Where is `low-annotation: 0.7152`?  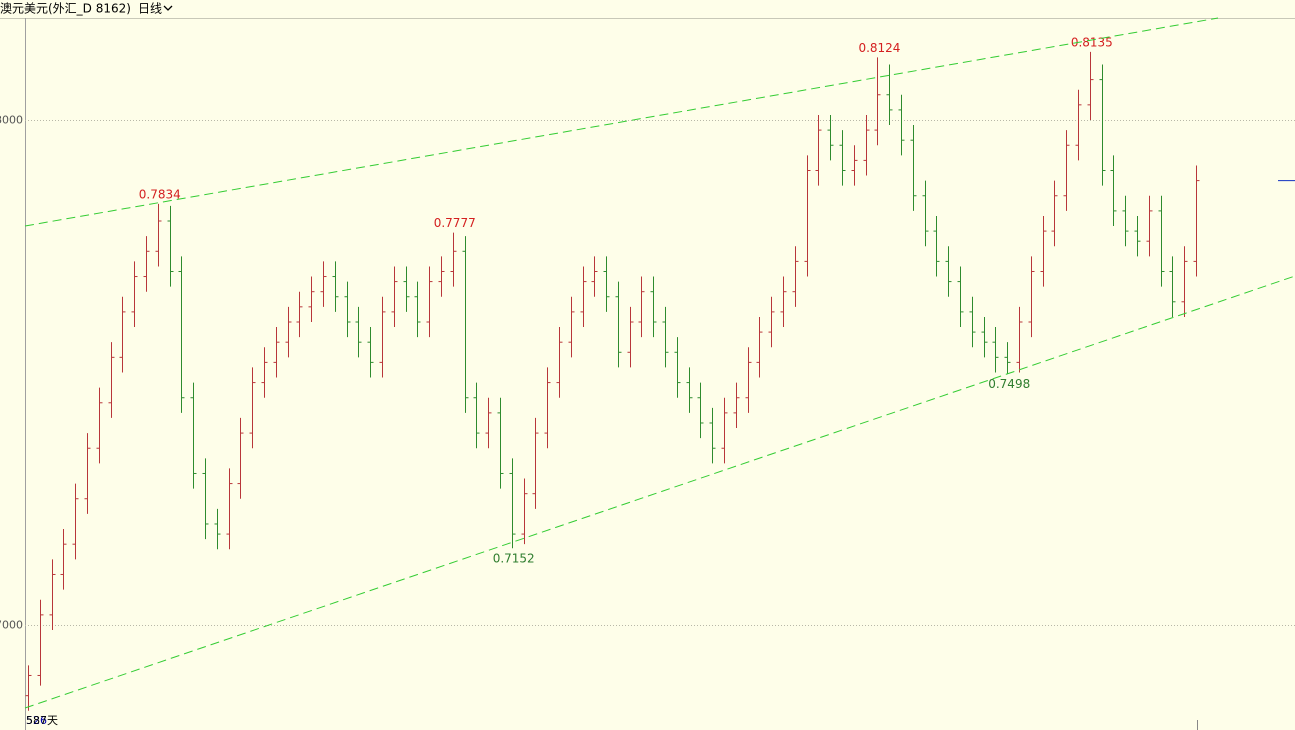 low-annotation: 0.7152 is located at coordinates (514, 559).